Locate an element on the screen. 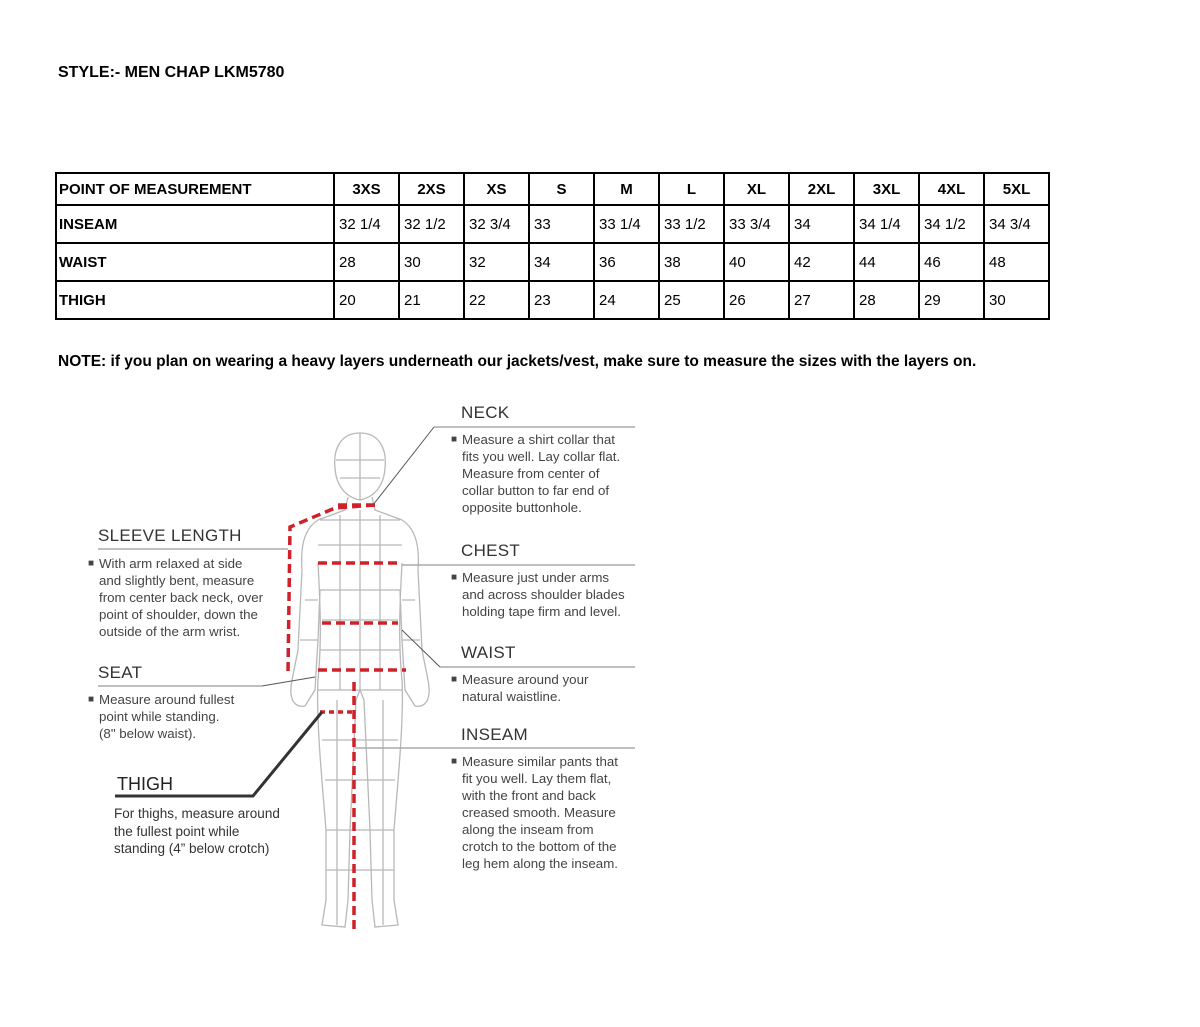  row-label: INSEAM is located at coordinates (195, 224).